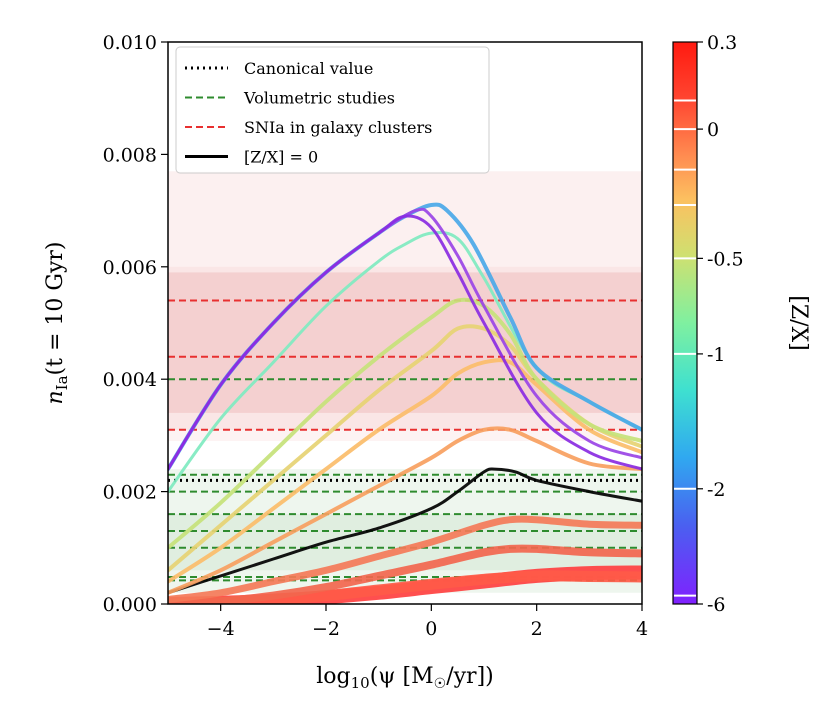 This screenshot has width=830, height=727. Describe the element at coordinates (130, 43) in the screenshot. I see `y-tick-label-5: 0.010` at that location.